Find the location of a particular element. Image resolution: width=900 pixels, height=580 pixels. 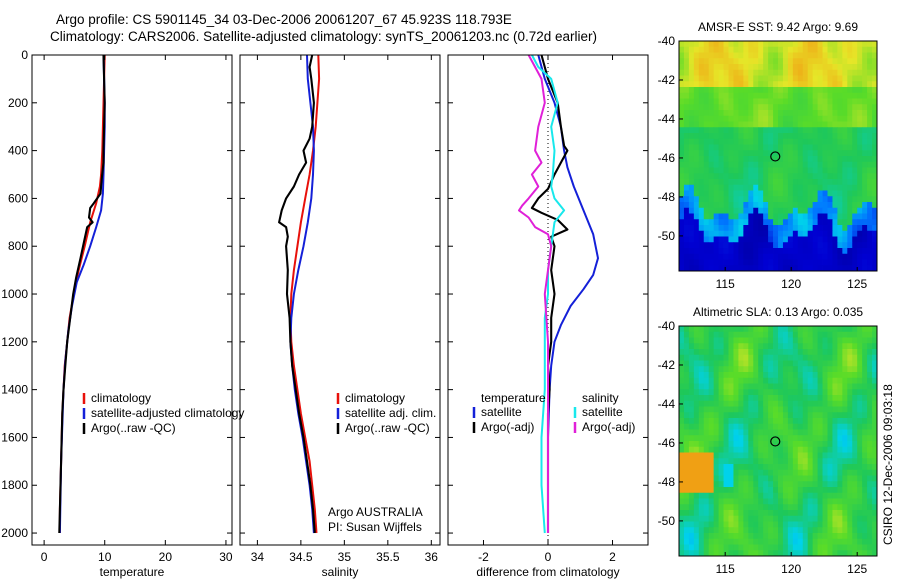

salinity-series-argo-raw-qc- is located at coordinates (297, 294).